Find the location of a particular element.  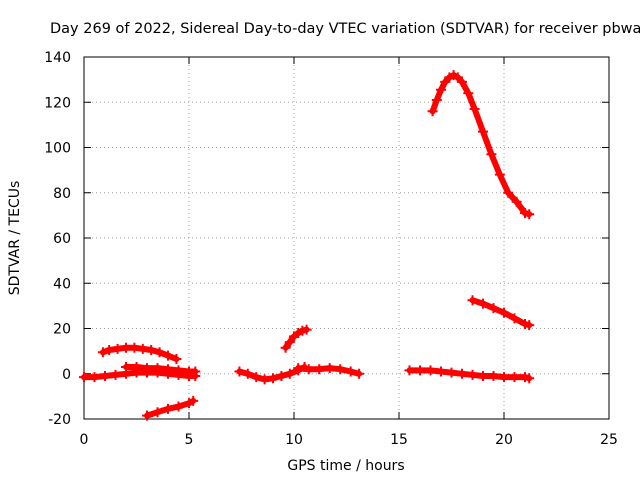

y-tick-label: 80 is located at coordinates (62, 194).